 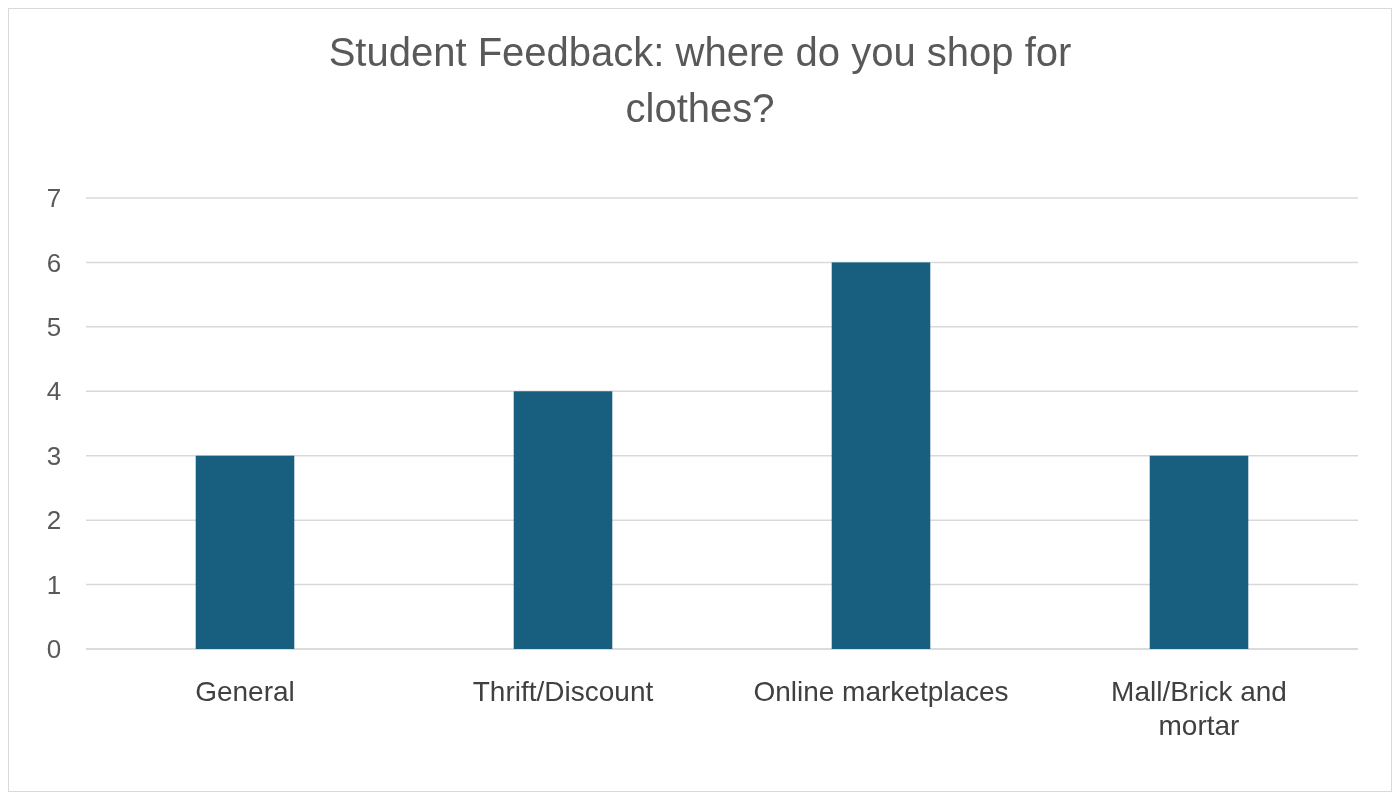 I want to click on y-tick-label: 7, so click(x=54, y=198).